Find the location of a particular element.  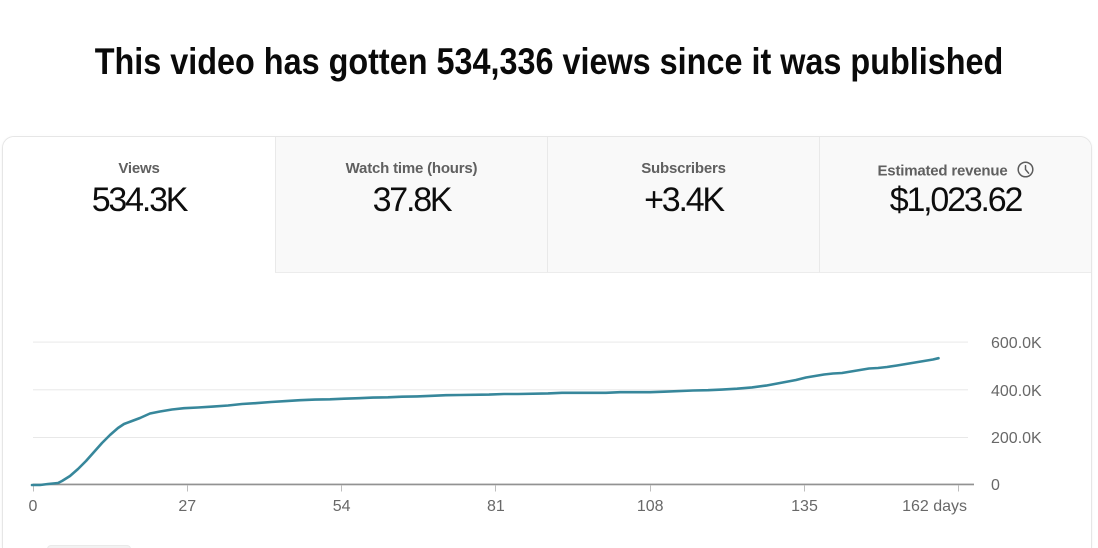

svg-text: 81 is located at coordinates (496, 506).